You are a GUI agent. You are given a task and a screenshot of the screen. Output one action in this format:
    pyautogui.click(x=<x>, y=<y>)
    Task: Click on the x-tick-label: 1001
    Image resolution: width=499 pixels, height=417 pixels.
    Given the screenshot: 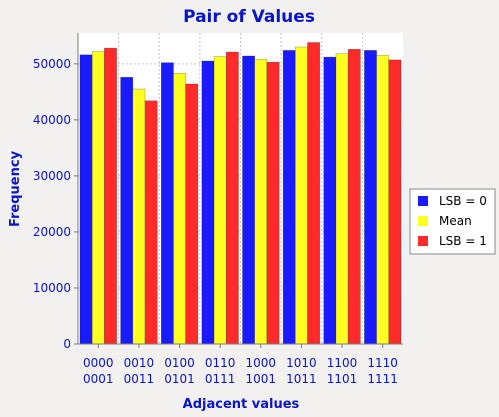 What is the action you would take?
    pyautogui.click(x=261, y=379)
    